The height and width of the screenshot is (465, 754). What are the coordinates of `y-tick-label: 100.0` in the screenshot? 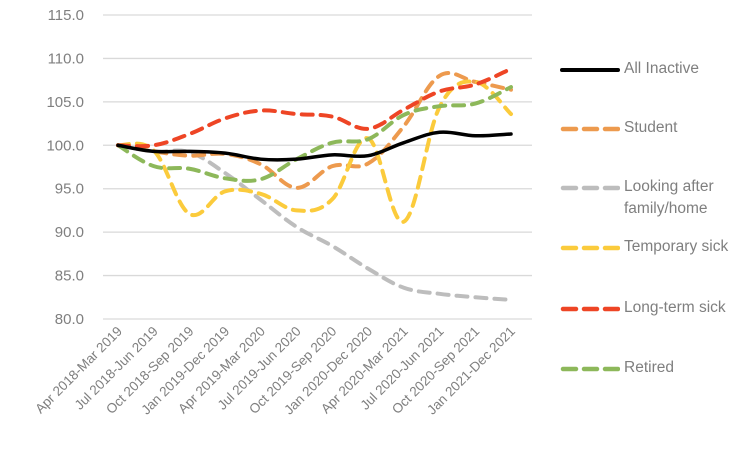 It's located at (65, 145).